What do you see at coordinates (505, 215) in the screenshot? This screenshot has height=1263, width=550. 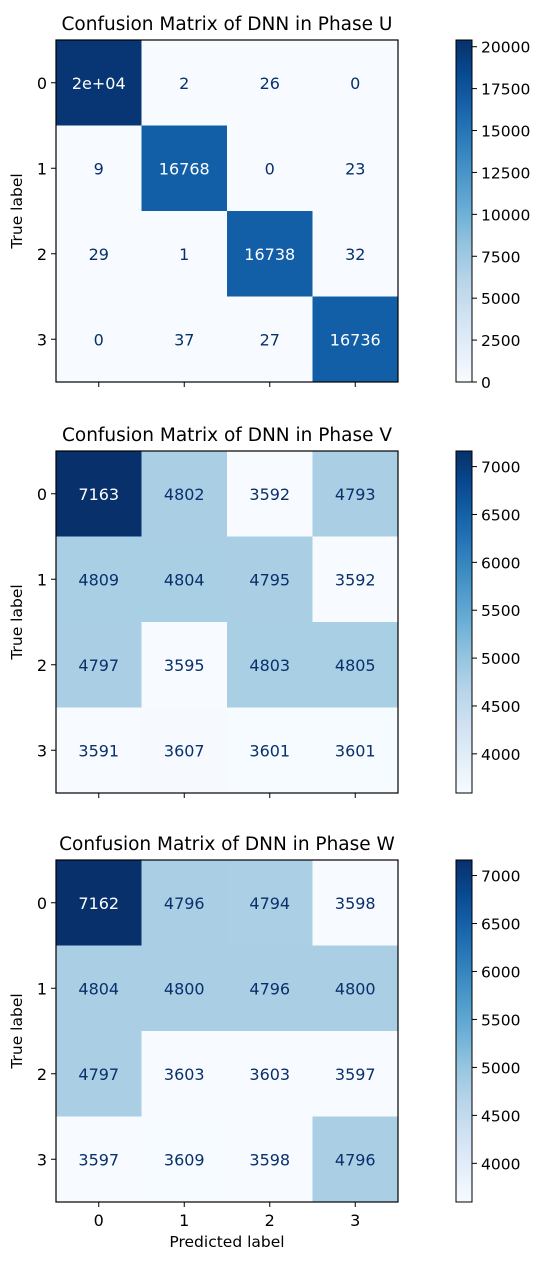 I see `colorbar-tick-label: 10000` at bounding box center [505, 215].